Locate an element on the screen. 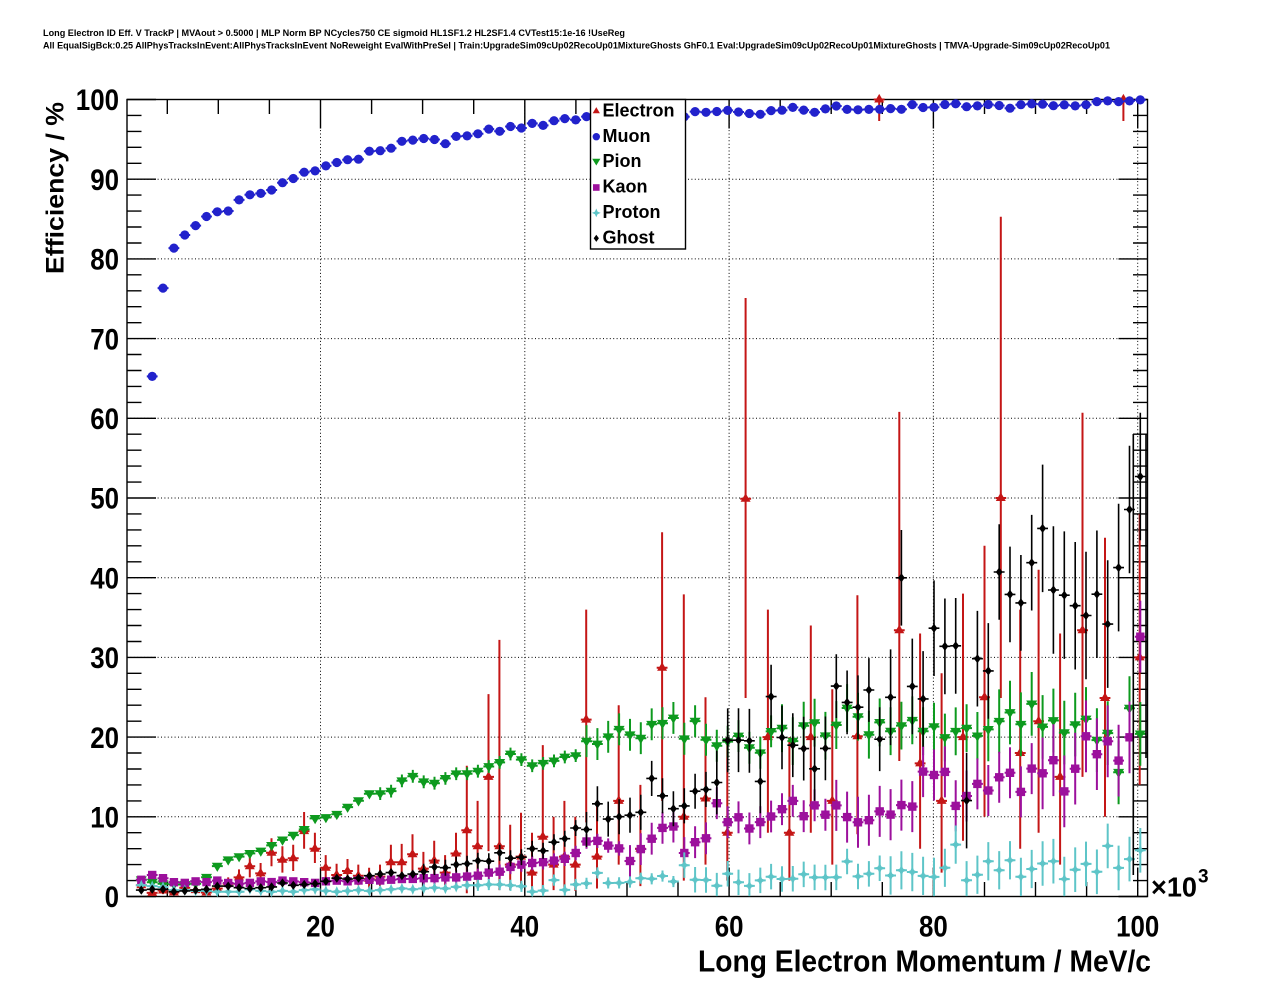 This screenshot has width=1276, height=1001. svg-text: 50 is located at coordinates (104, 499).